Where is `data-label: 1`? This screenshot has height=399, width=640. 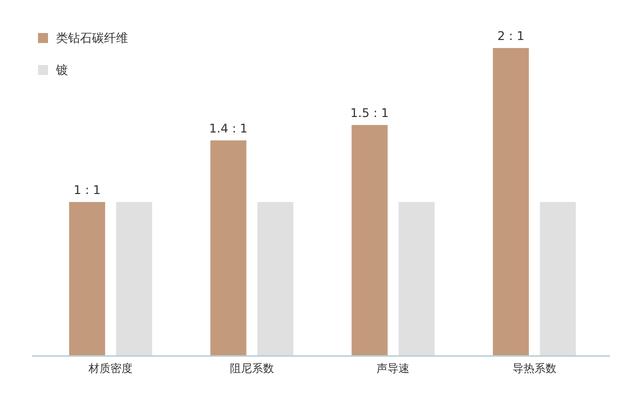 data-label: 1 is located at coordinates (87, 190).